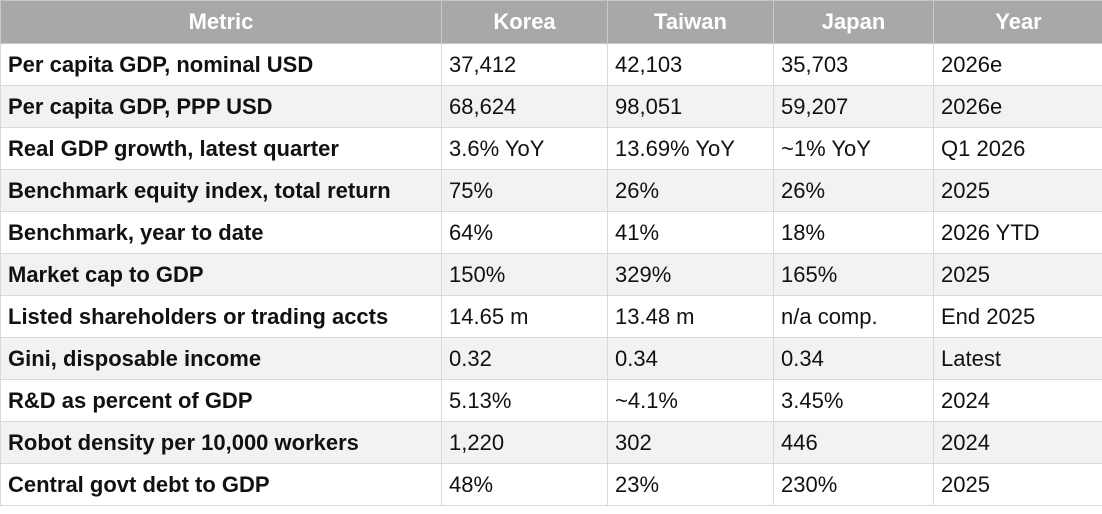 The height and width of the screenshot is (514, 1102). I want to click on cell-korea: 0.32, so click(524, 358).